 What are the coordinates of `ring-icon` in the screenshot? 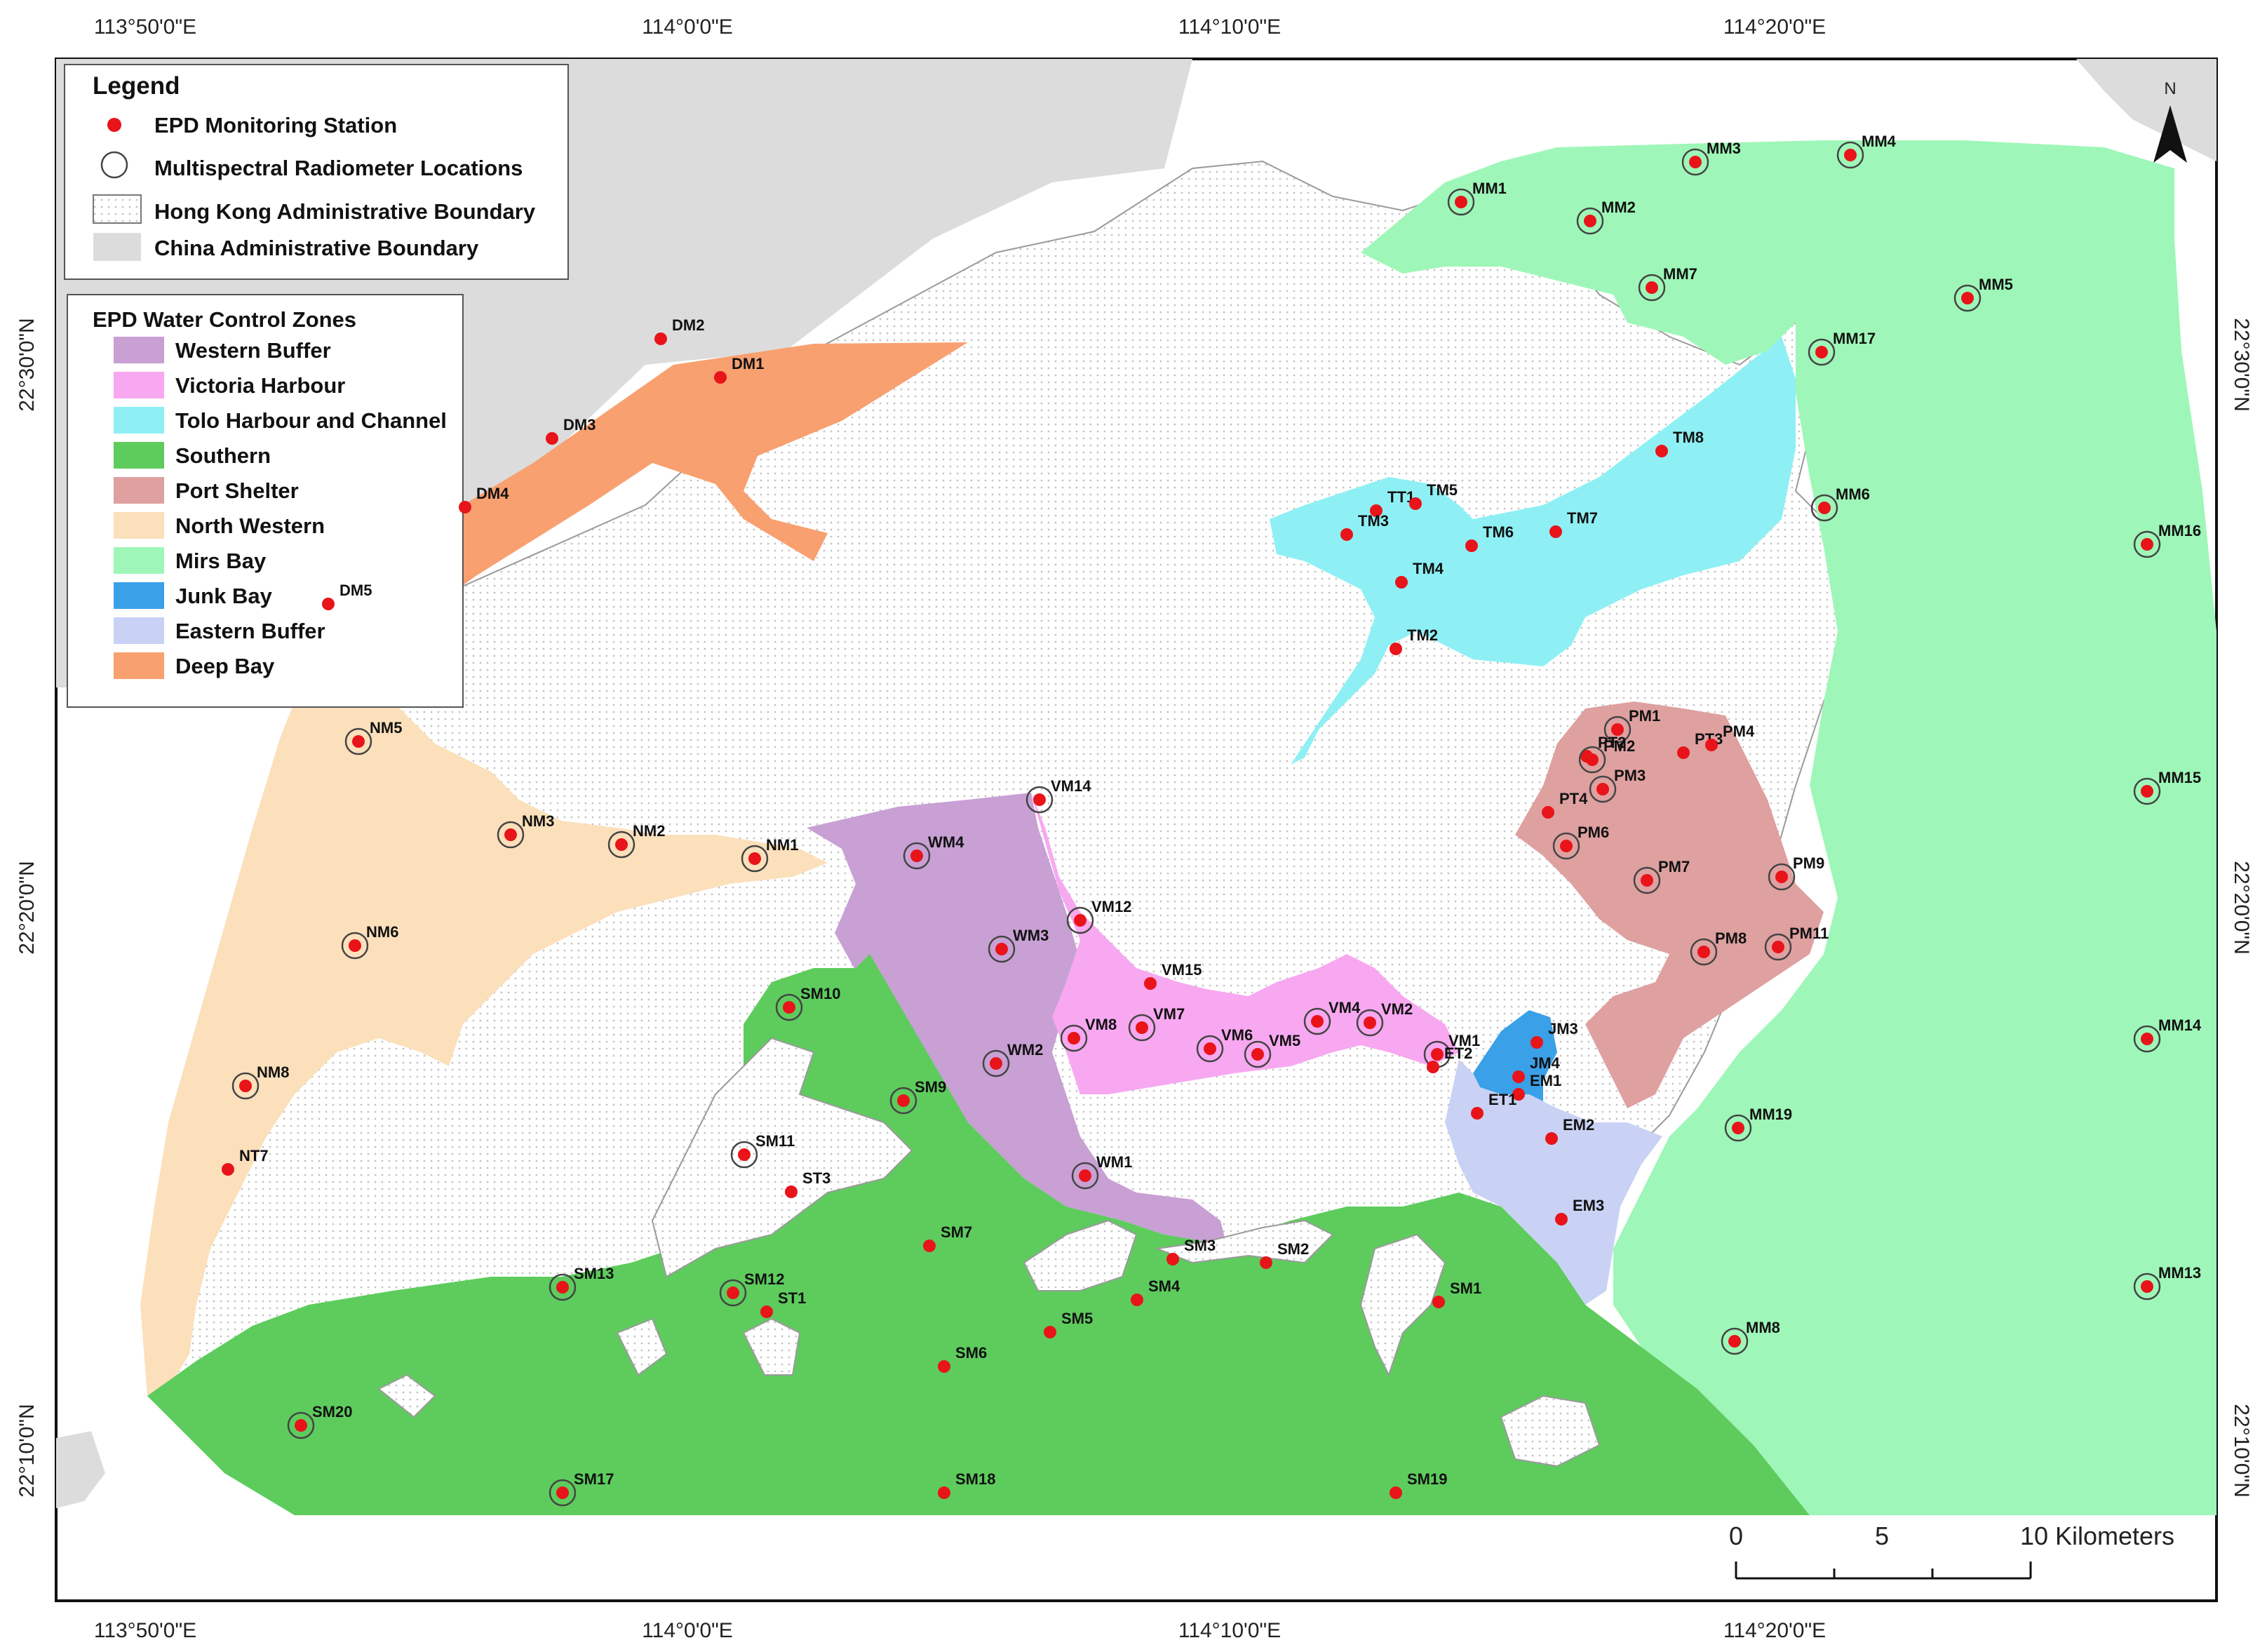 It's located at (114, 165).